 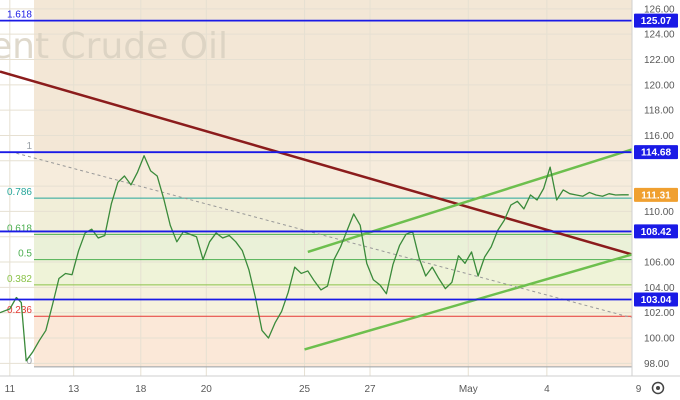 I want to click on y-tick-label: 102.00, so click(x=659, y=313).